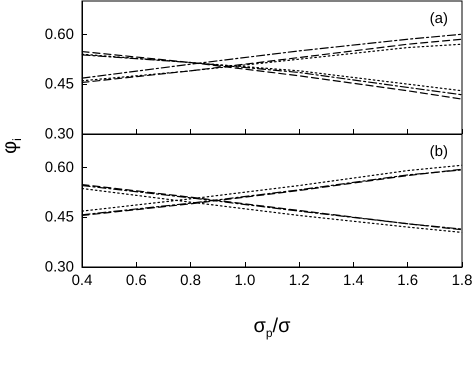 Image resolution: width=474 pixels, height=368 pixels. Describe the element at coordinates (353, 280) in the screenshot. I see `x-tick-label: 1.4` at that location.